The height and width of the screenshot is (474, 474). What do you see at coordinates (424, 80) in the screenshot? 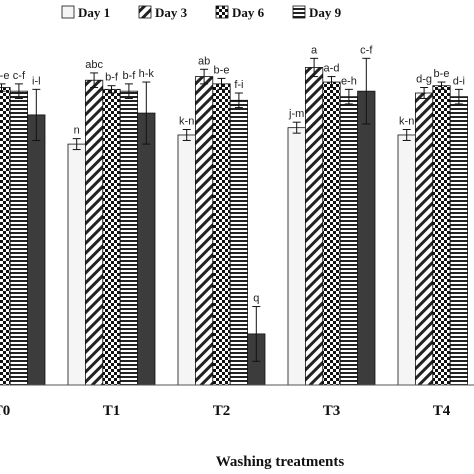
I see `significance-label-t4-series-2: d-g` at bounding box center [424, 80].